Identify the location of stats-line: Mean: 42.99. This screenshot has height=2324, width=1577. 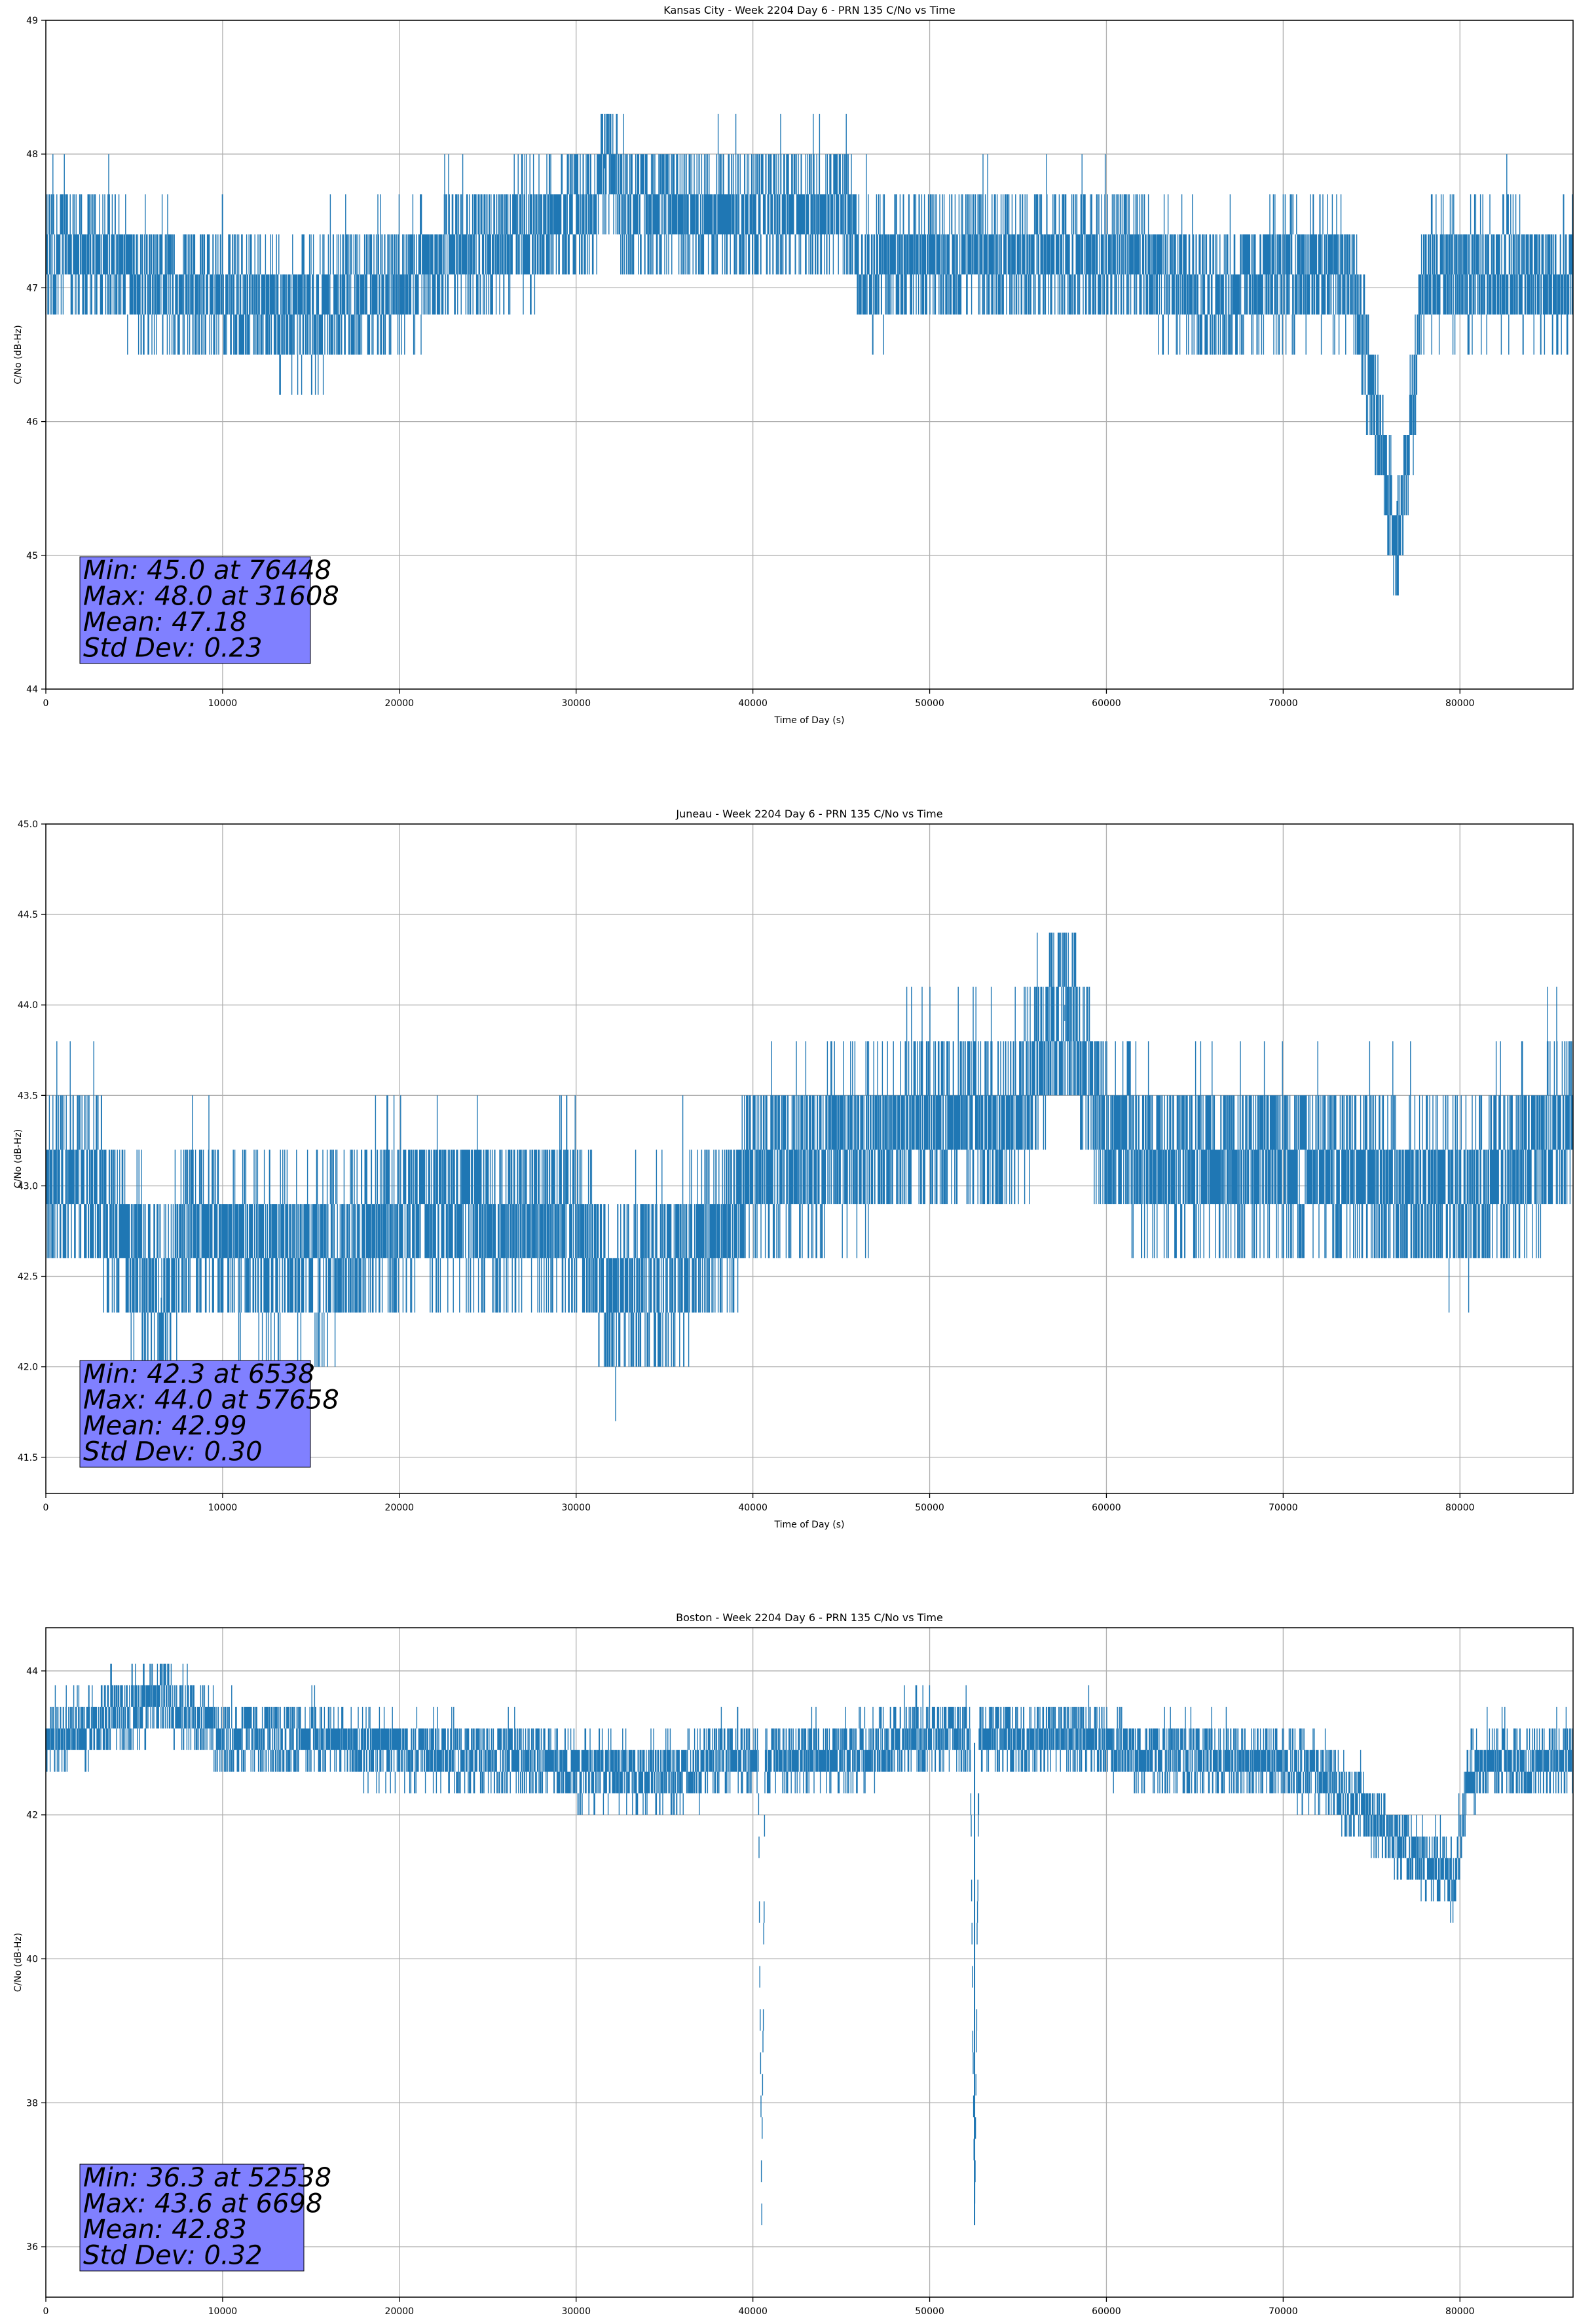
(165, 1426).